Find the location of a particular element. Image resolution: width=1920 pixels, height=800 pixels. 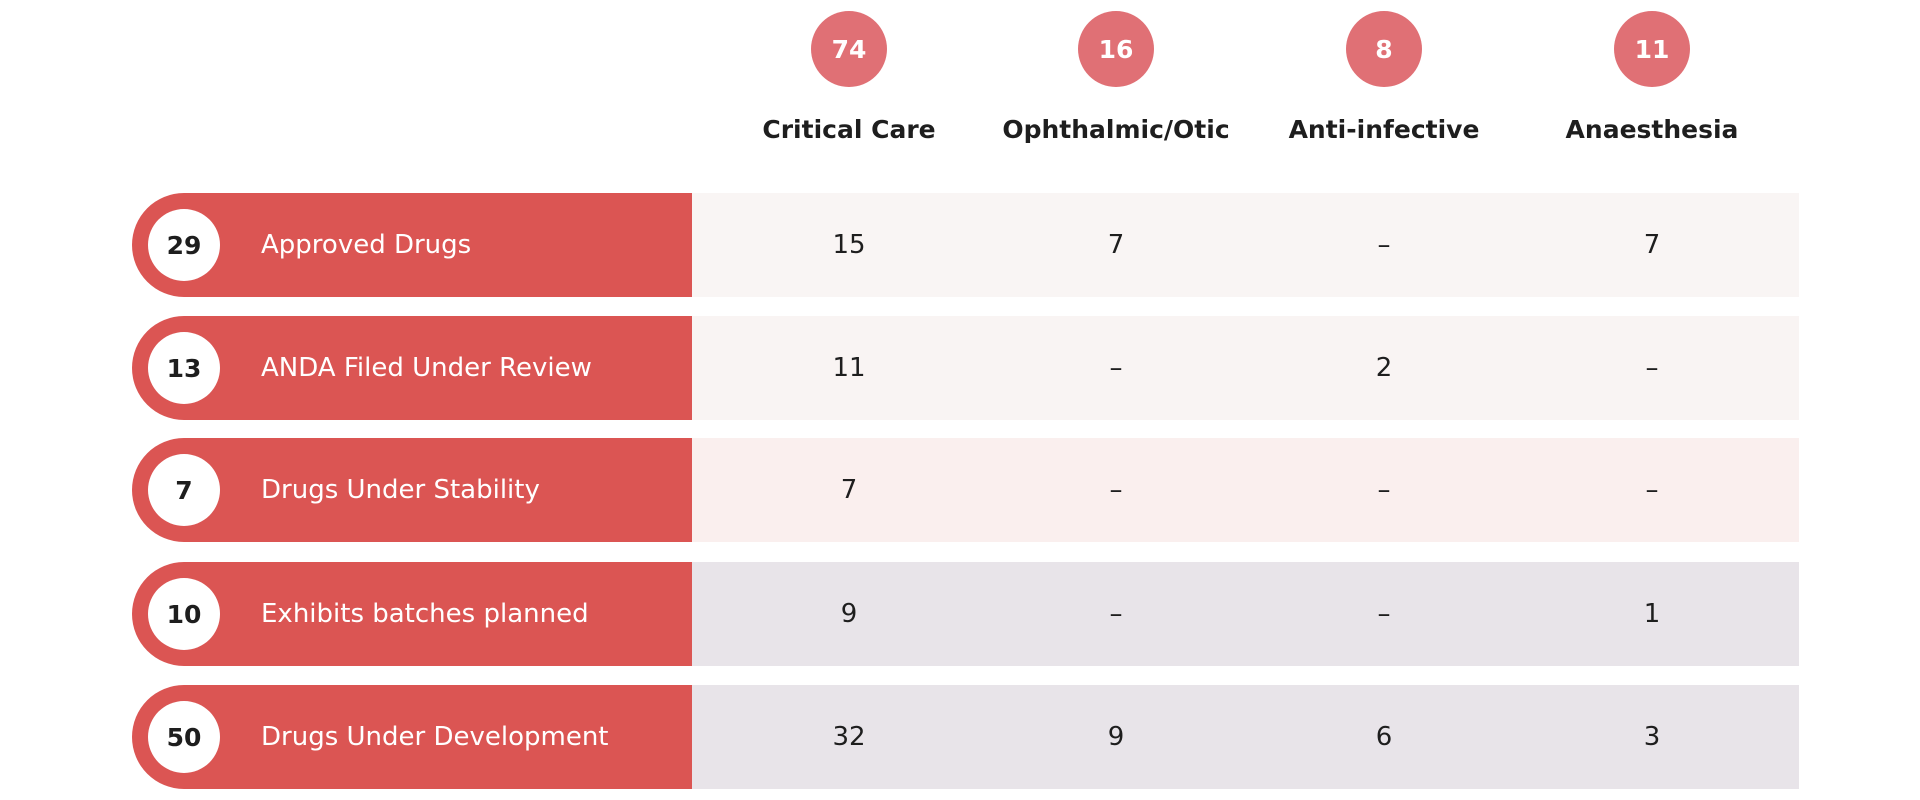

column-count: 11 is located at coordinates (1652, 49).